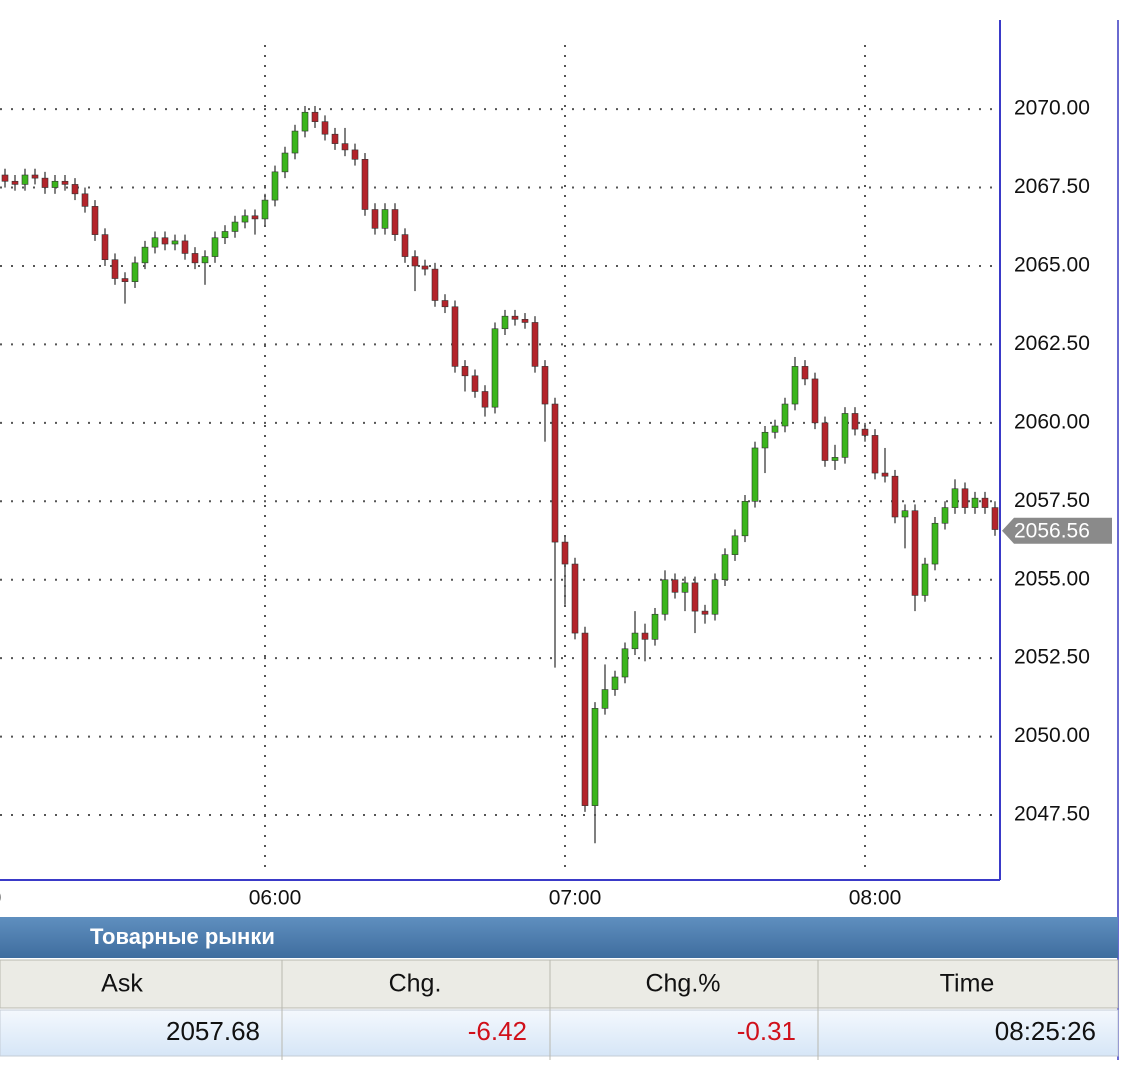 This screenshot has width=1124, height=1077. What do you see at coordinates (559, 937) in the screenshot?
I see `table-title-bar` at bounding box center [559, 937].